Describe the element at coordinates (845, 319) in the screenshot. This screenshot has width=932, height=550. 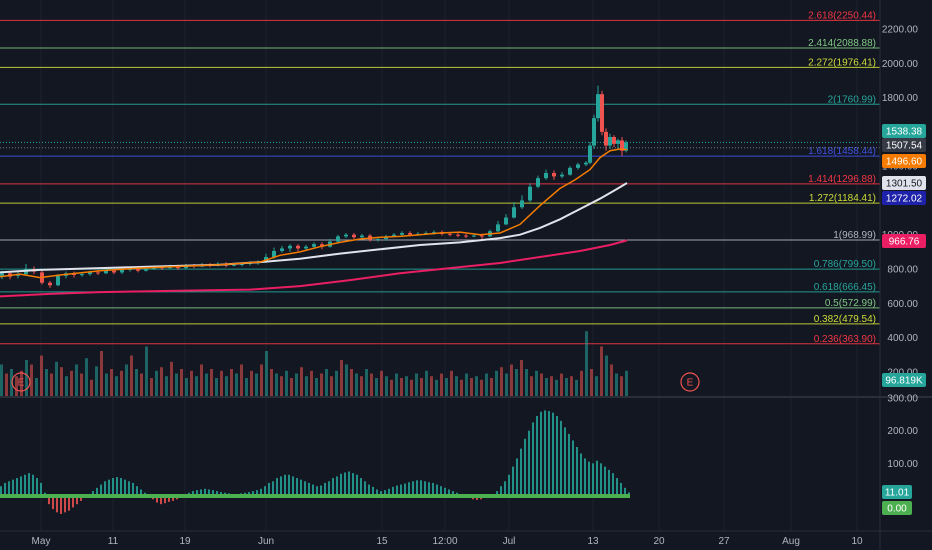
I see `fib-level-label: 0.382(479.54)` at that location.